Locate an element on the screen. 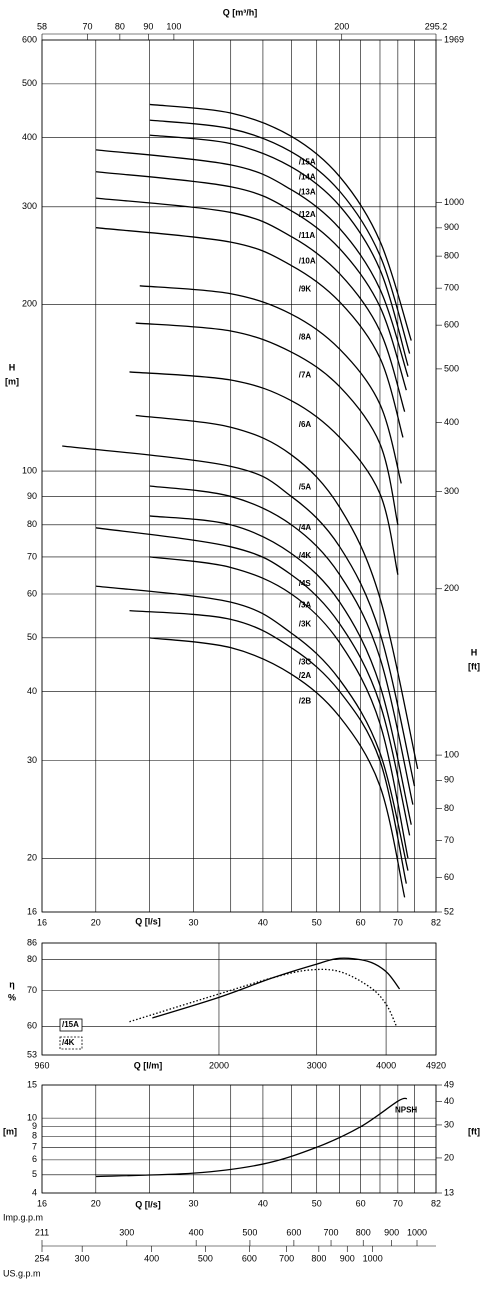 The image size is (491, 1290). y-tick-label: 20 is located at coordinates (32, 858).